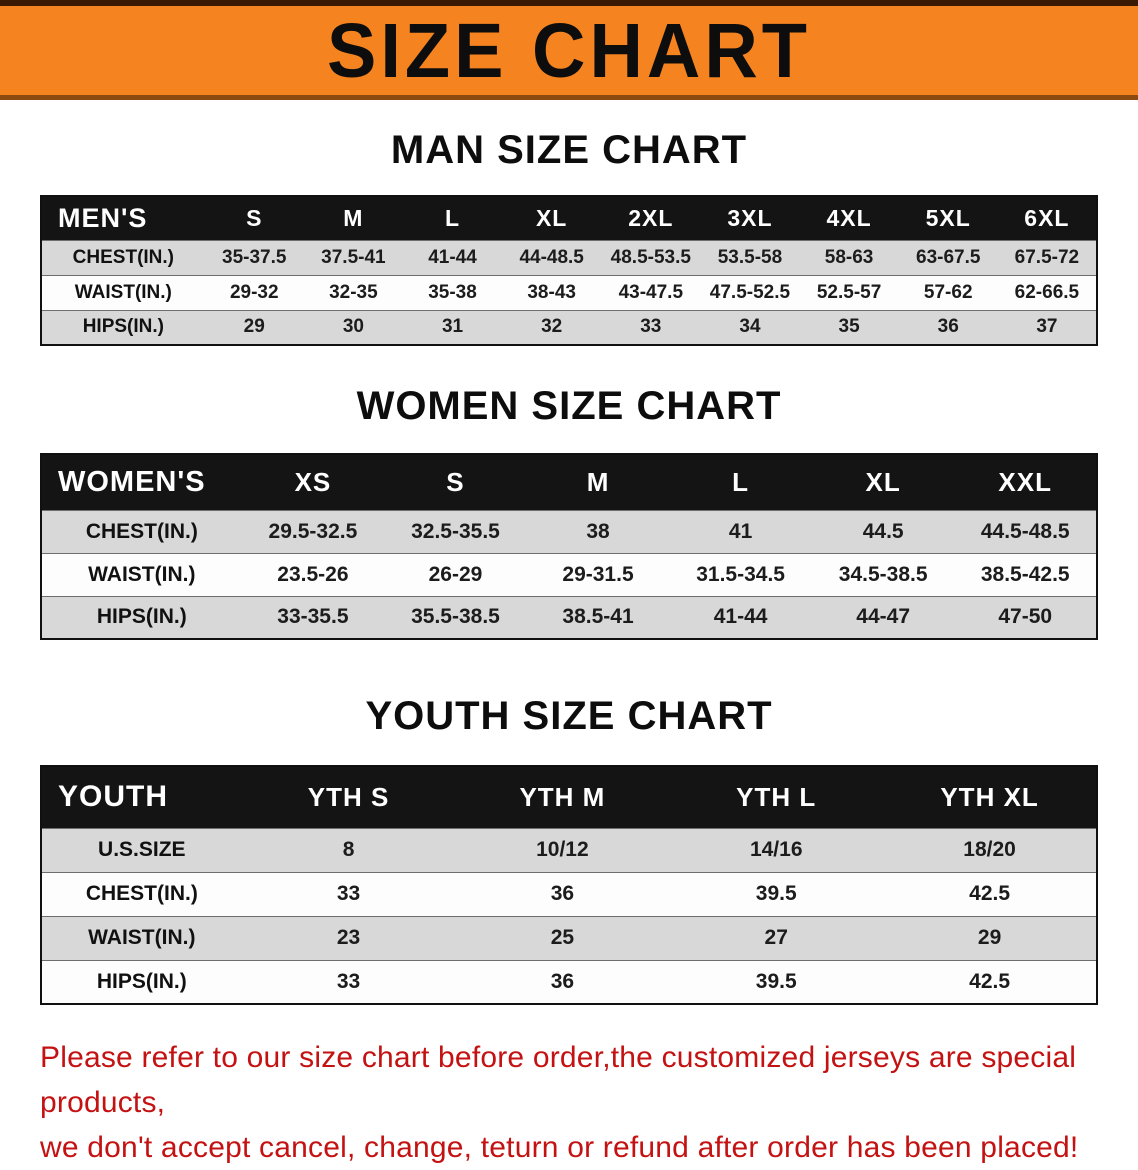 The width and height of the screenshot is (1138, 1170). What do you see at coordinates (1025, 617) in the screenshot?
I see `size-value-cell: 47-50` at bounding box center [1025, 617].